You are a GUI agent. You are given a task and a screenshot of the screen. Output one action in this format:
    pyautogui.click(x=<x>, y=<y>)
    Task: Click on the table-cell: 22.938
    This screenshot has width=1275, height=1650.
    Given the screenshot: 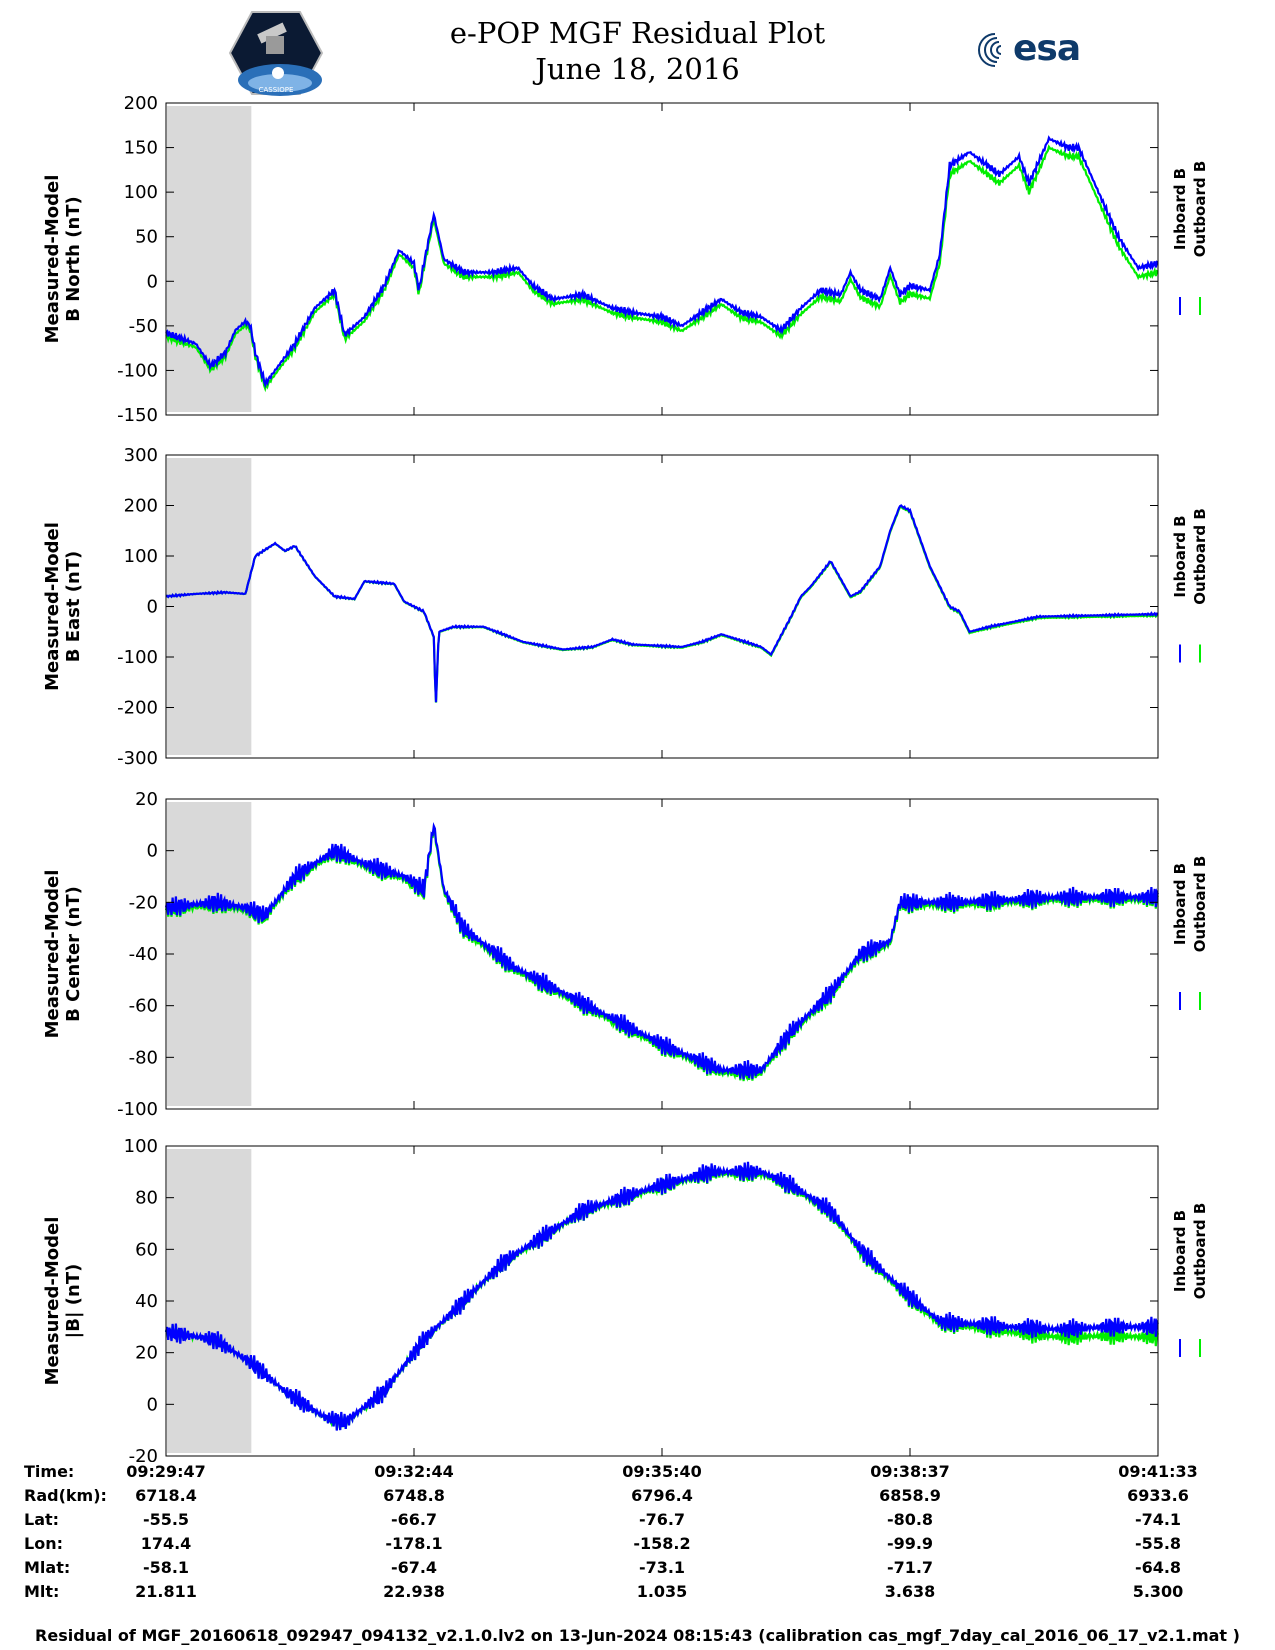 What is the action you would take?
    pyautogui.click(x=414, y=1591)
    